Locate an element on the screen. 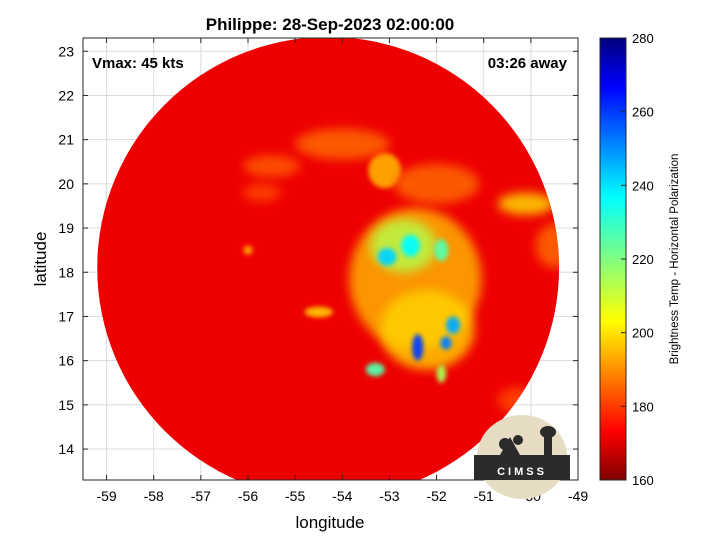 Image resolution: width=720 pixels, height=540 pixels. vmax-annotation: Vmax: 45 kts is located at coordinates (138, 63).